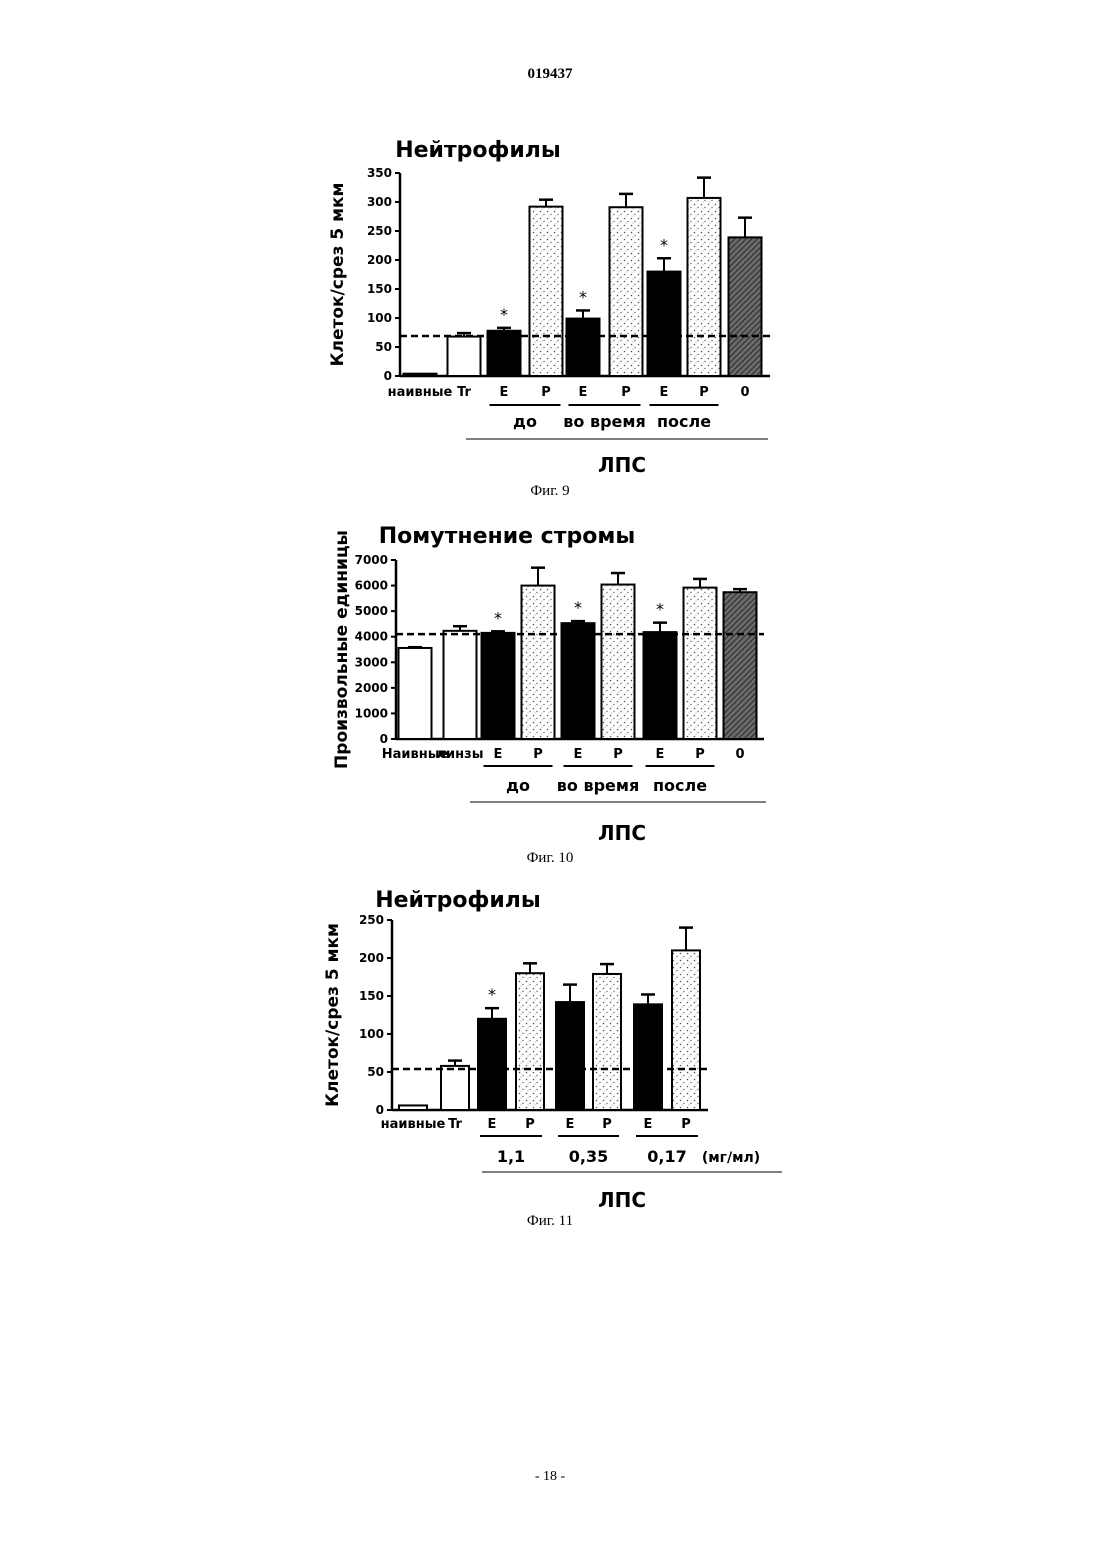  Describe the element at coordinates (379, 173) in the screenshot. I see `y-tick-label: 350` at that location.